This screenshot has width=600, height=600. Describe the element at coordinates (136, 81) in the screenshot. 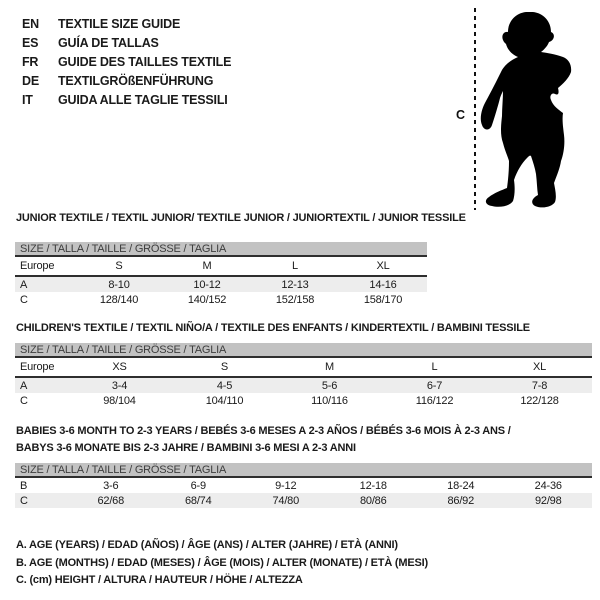

I see `language-label-de: TEXTILGRÖßENFÜHRUNG` at that location.